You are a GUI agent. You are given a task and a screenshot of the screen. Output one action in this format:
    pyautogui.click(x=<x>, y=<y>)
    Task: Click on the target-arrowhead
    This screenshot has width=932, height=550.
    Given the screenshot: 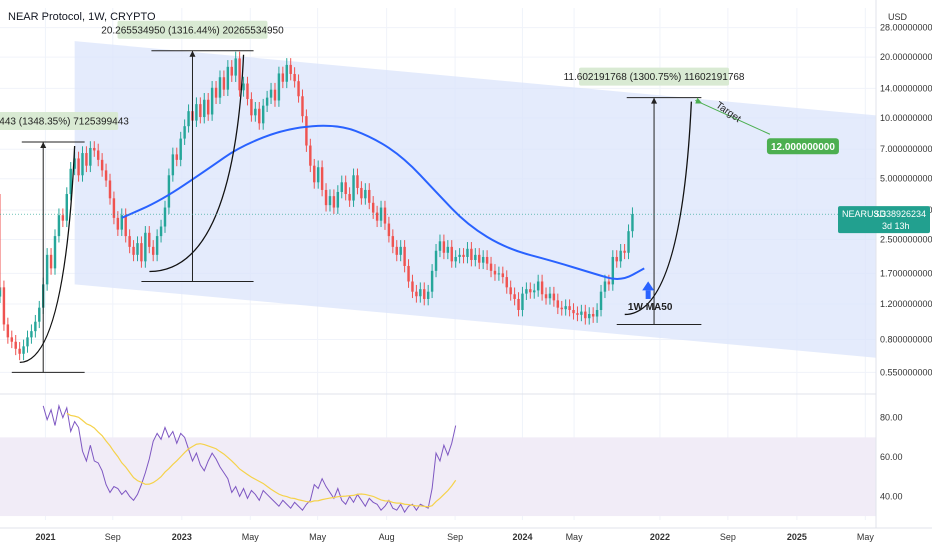 What is the action you would take?
    pyautogui.click(x=699, y=100)
    